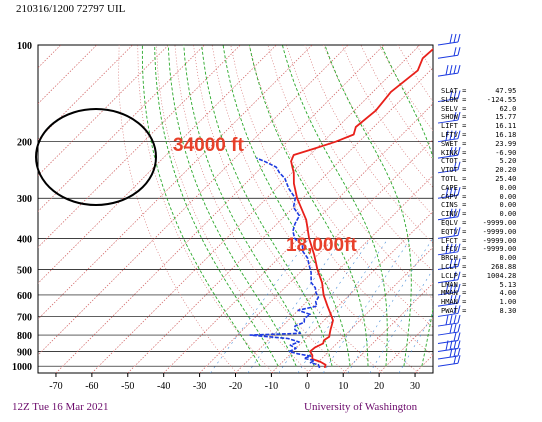  I want to click on index-label: LIFT =, so click(454, 126).